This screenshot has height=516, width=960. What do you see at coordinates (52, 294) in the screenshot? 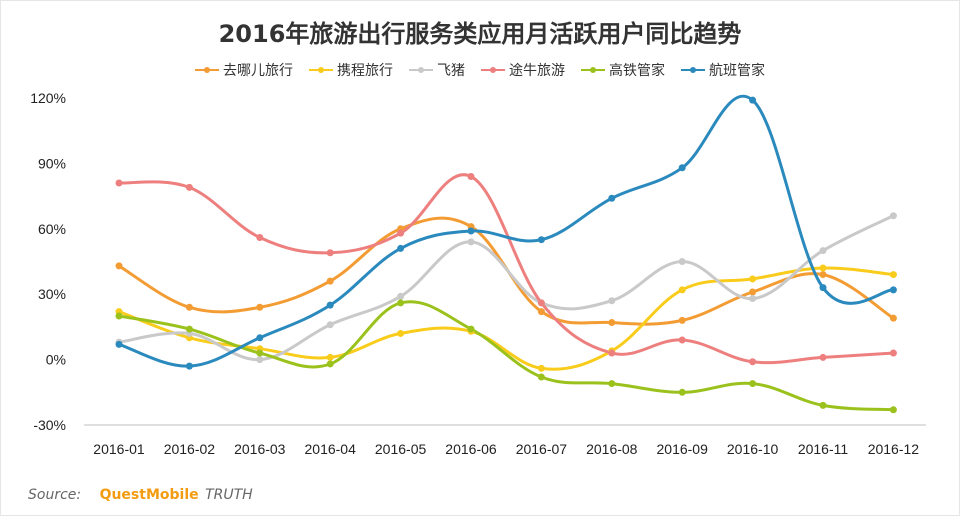
I see `y-tick-label: 30%` at bounding box center [52, 294].